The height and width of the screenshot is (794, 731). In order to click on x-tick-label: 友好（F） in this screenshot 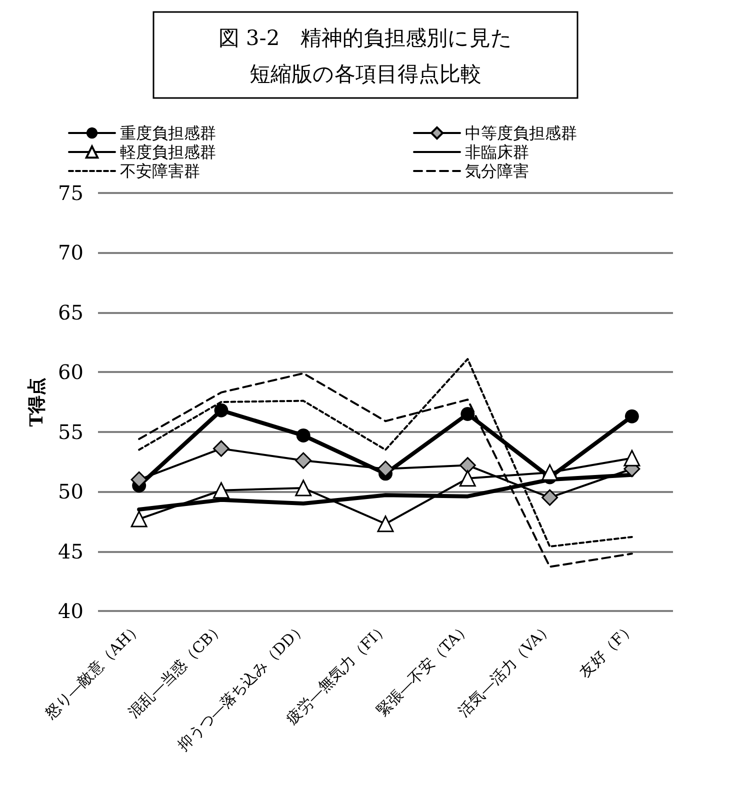, I will do `click(607, 650)`.